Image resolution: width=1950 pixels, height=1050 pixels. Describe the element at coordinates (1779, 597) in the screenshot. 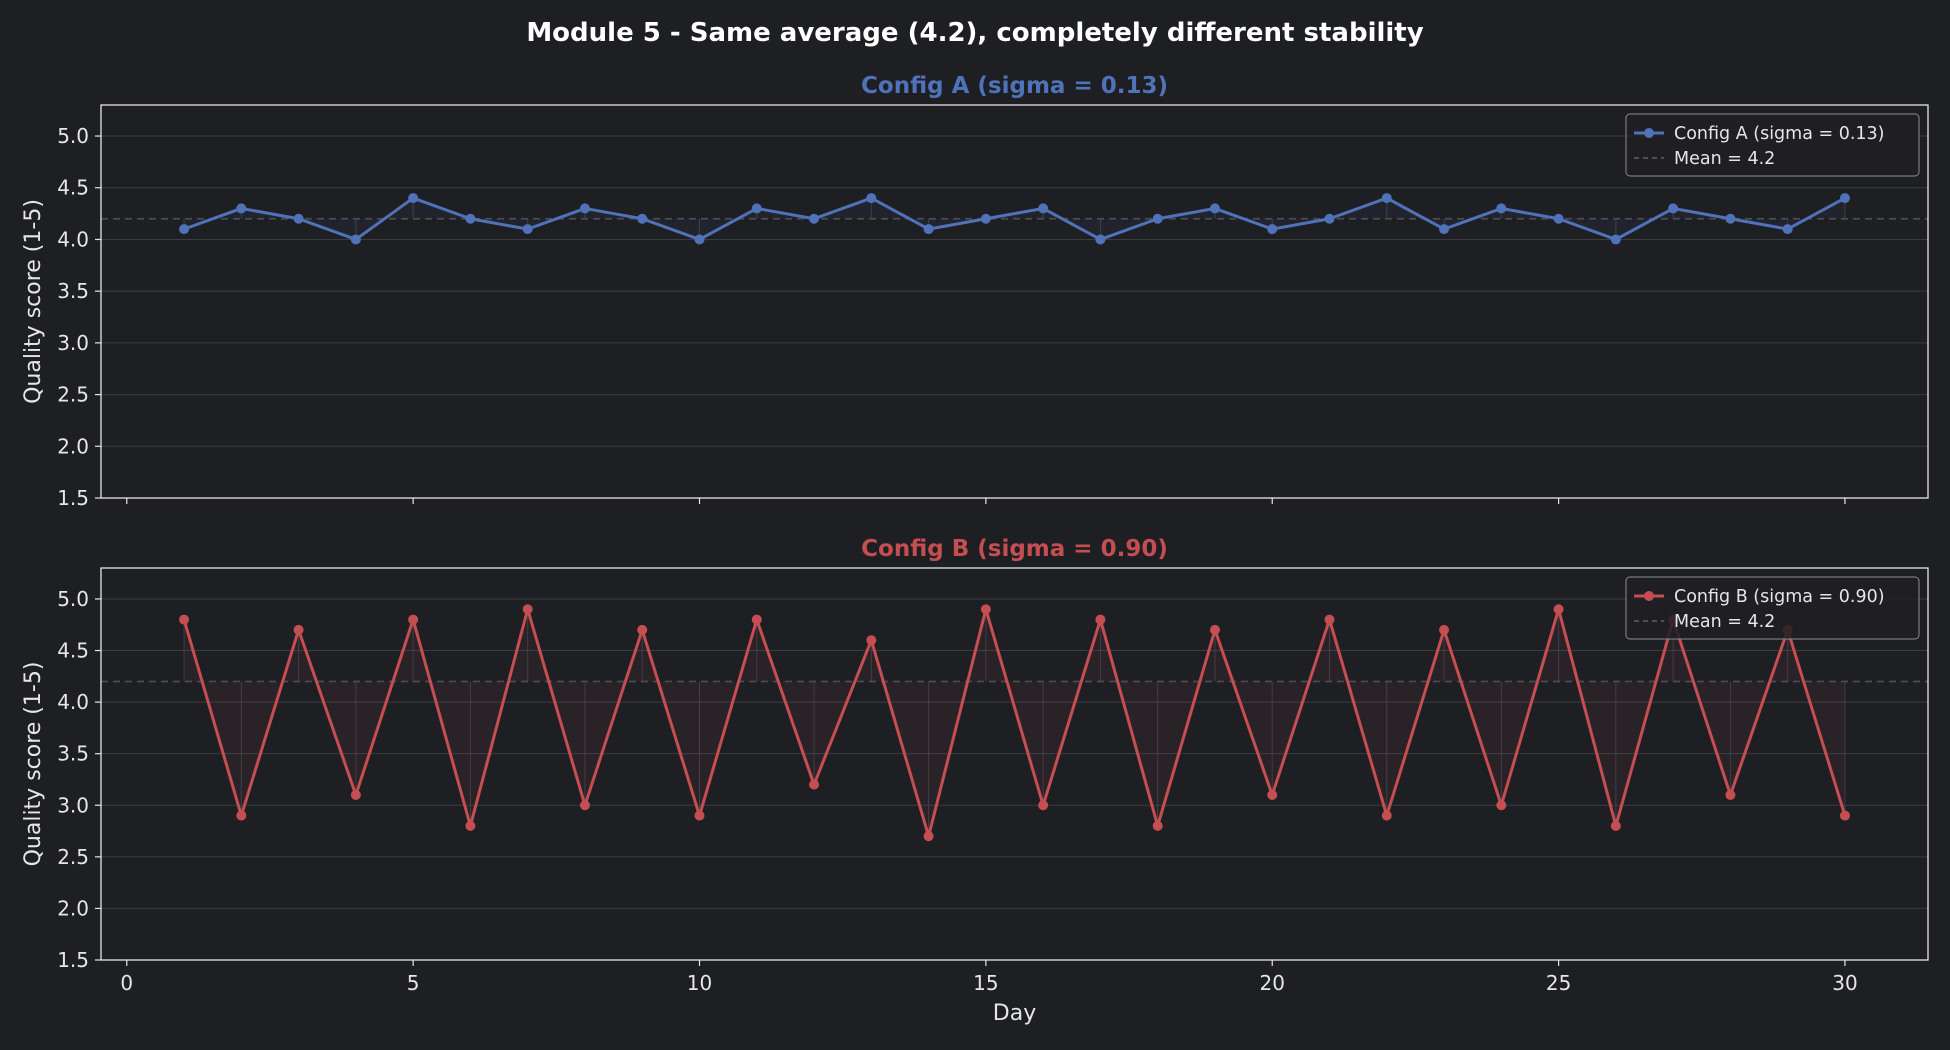

I see `legend-series-label: Config B (sigma = 0.90)` at that location.